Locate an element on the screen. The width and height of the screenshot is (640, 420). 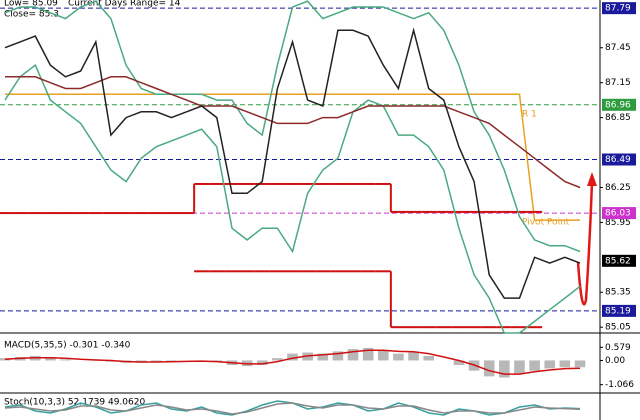
panel-title: Stoch(10,3,3) 52.1739 49.0620 is located at coordinates (74, 403).